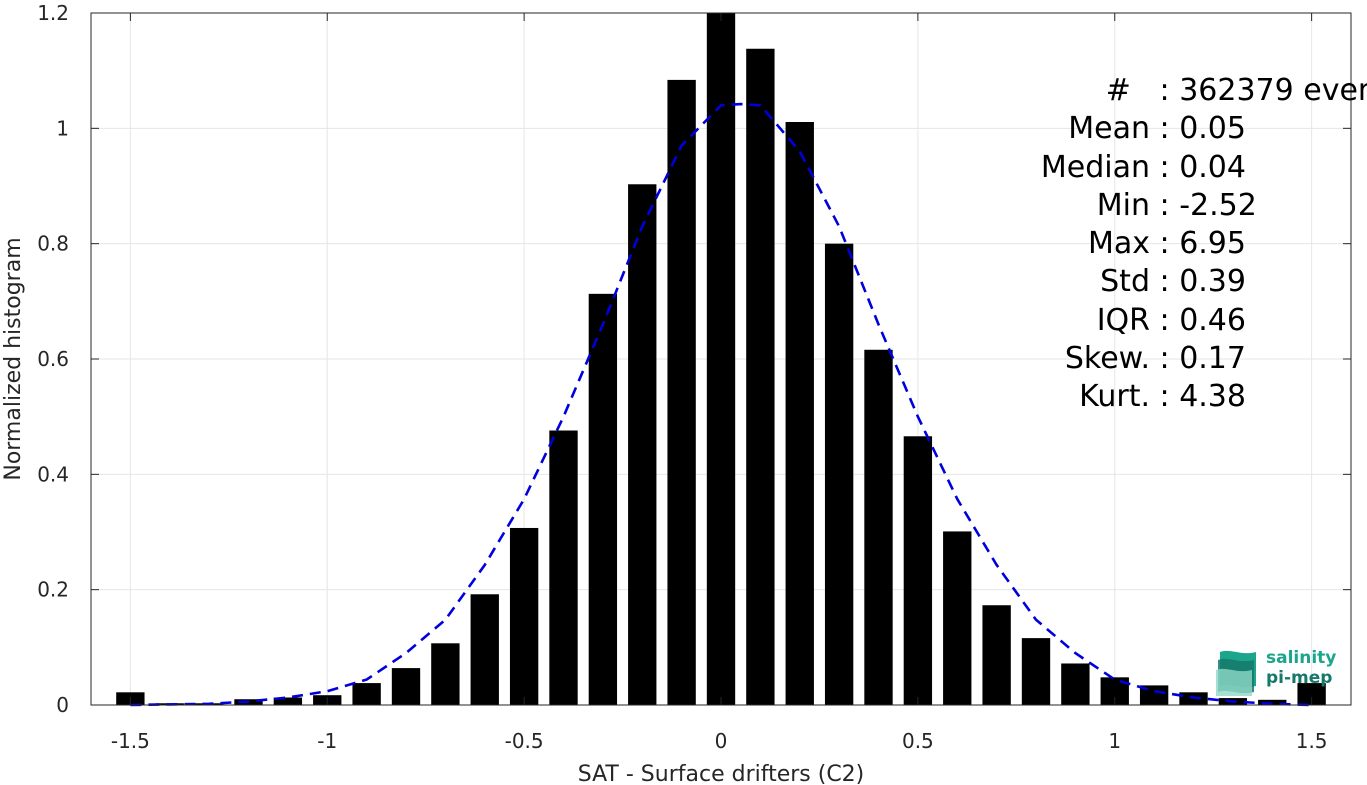  I want to click on stat-row-max: Max : 6.95, so click(1095, 244).